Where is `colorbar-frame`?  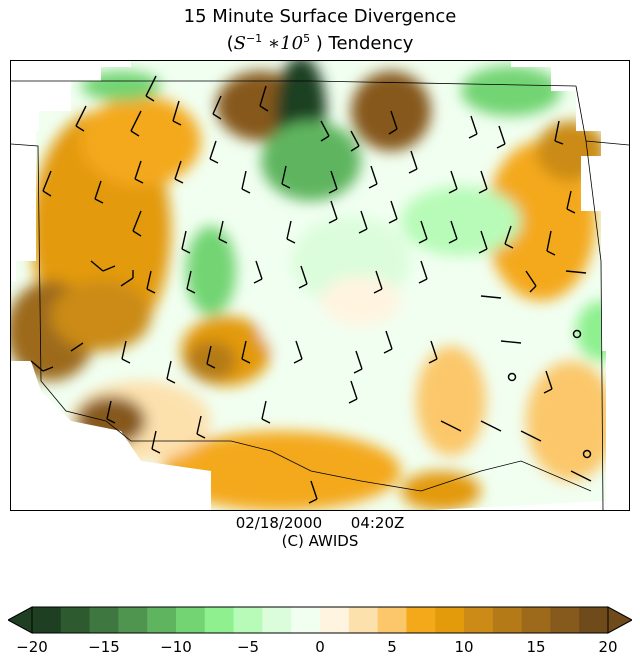
colorbar-frame is located at coordinates (320, 620).